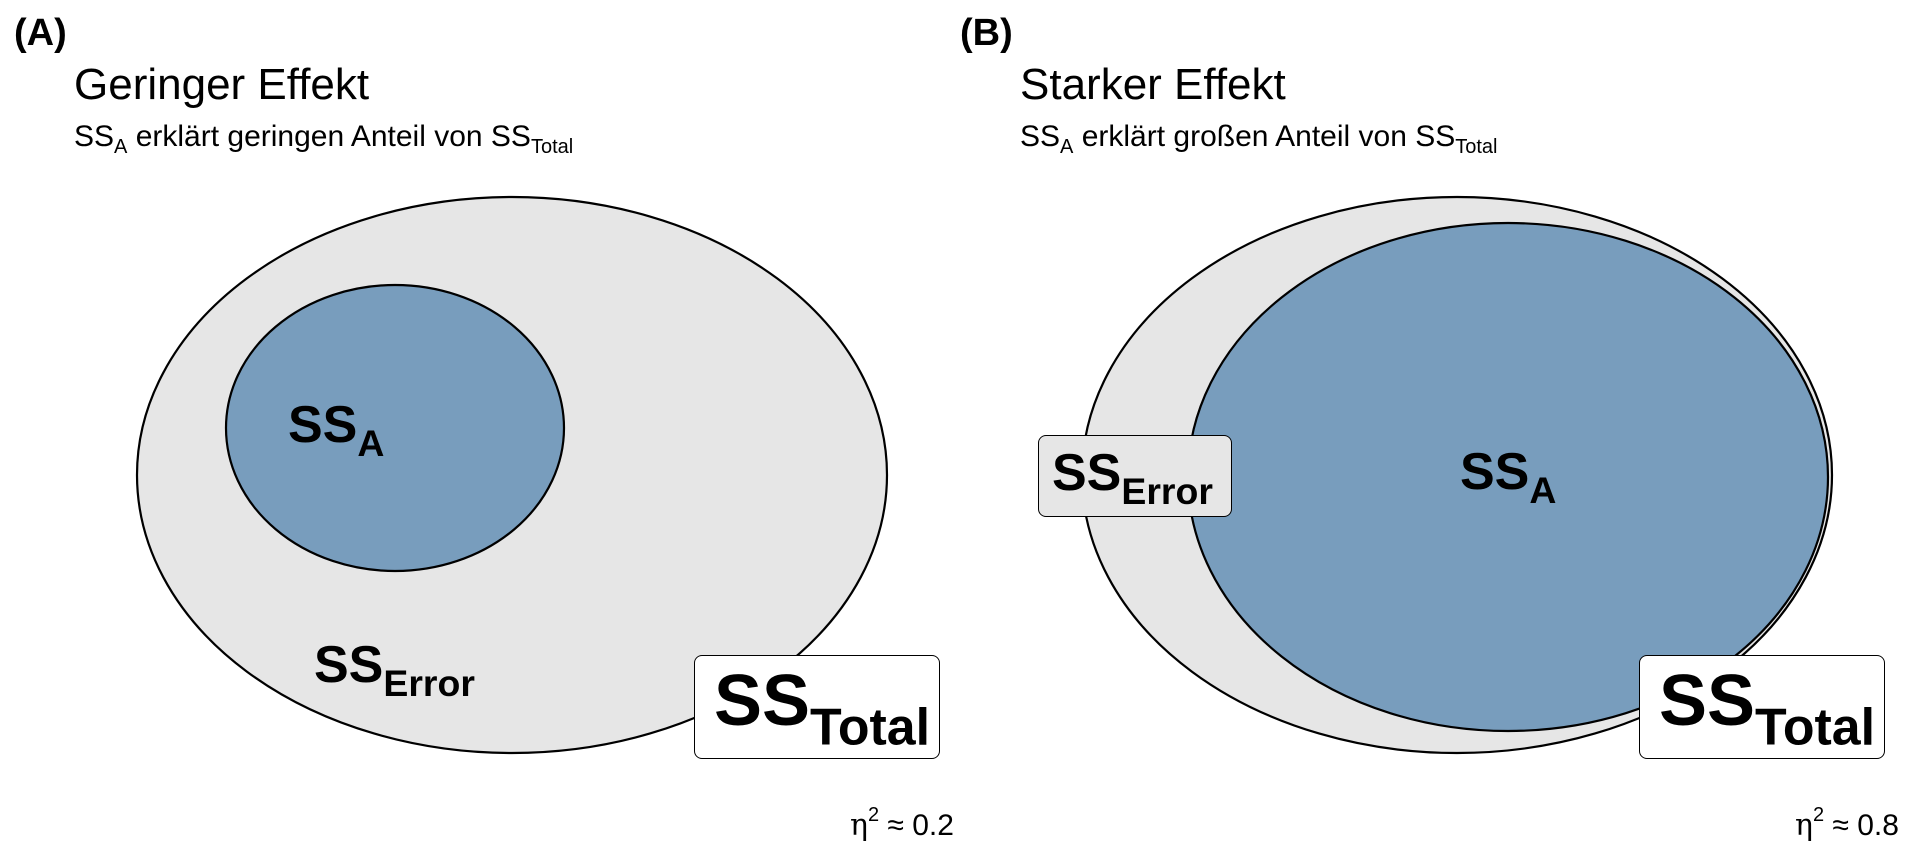 The width and height of the screenshot is (1920, 864). I want to click on eta-value: ≈ 0.8, so click(1861, 825).